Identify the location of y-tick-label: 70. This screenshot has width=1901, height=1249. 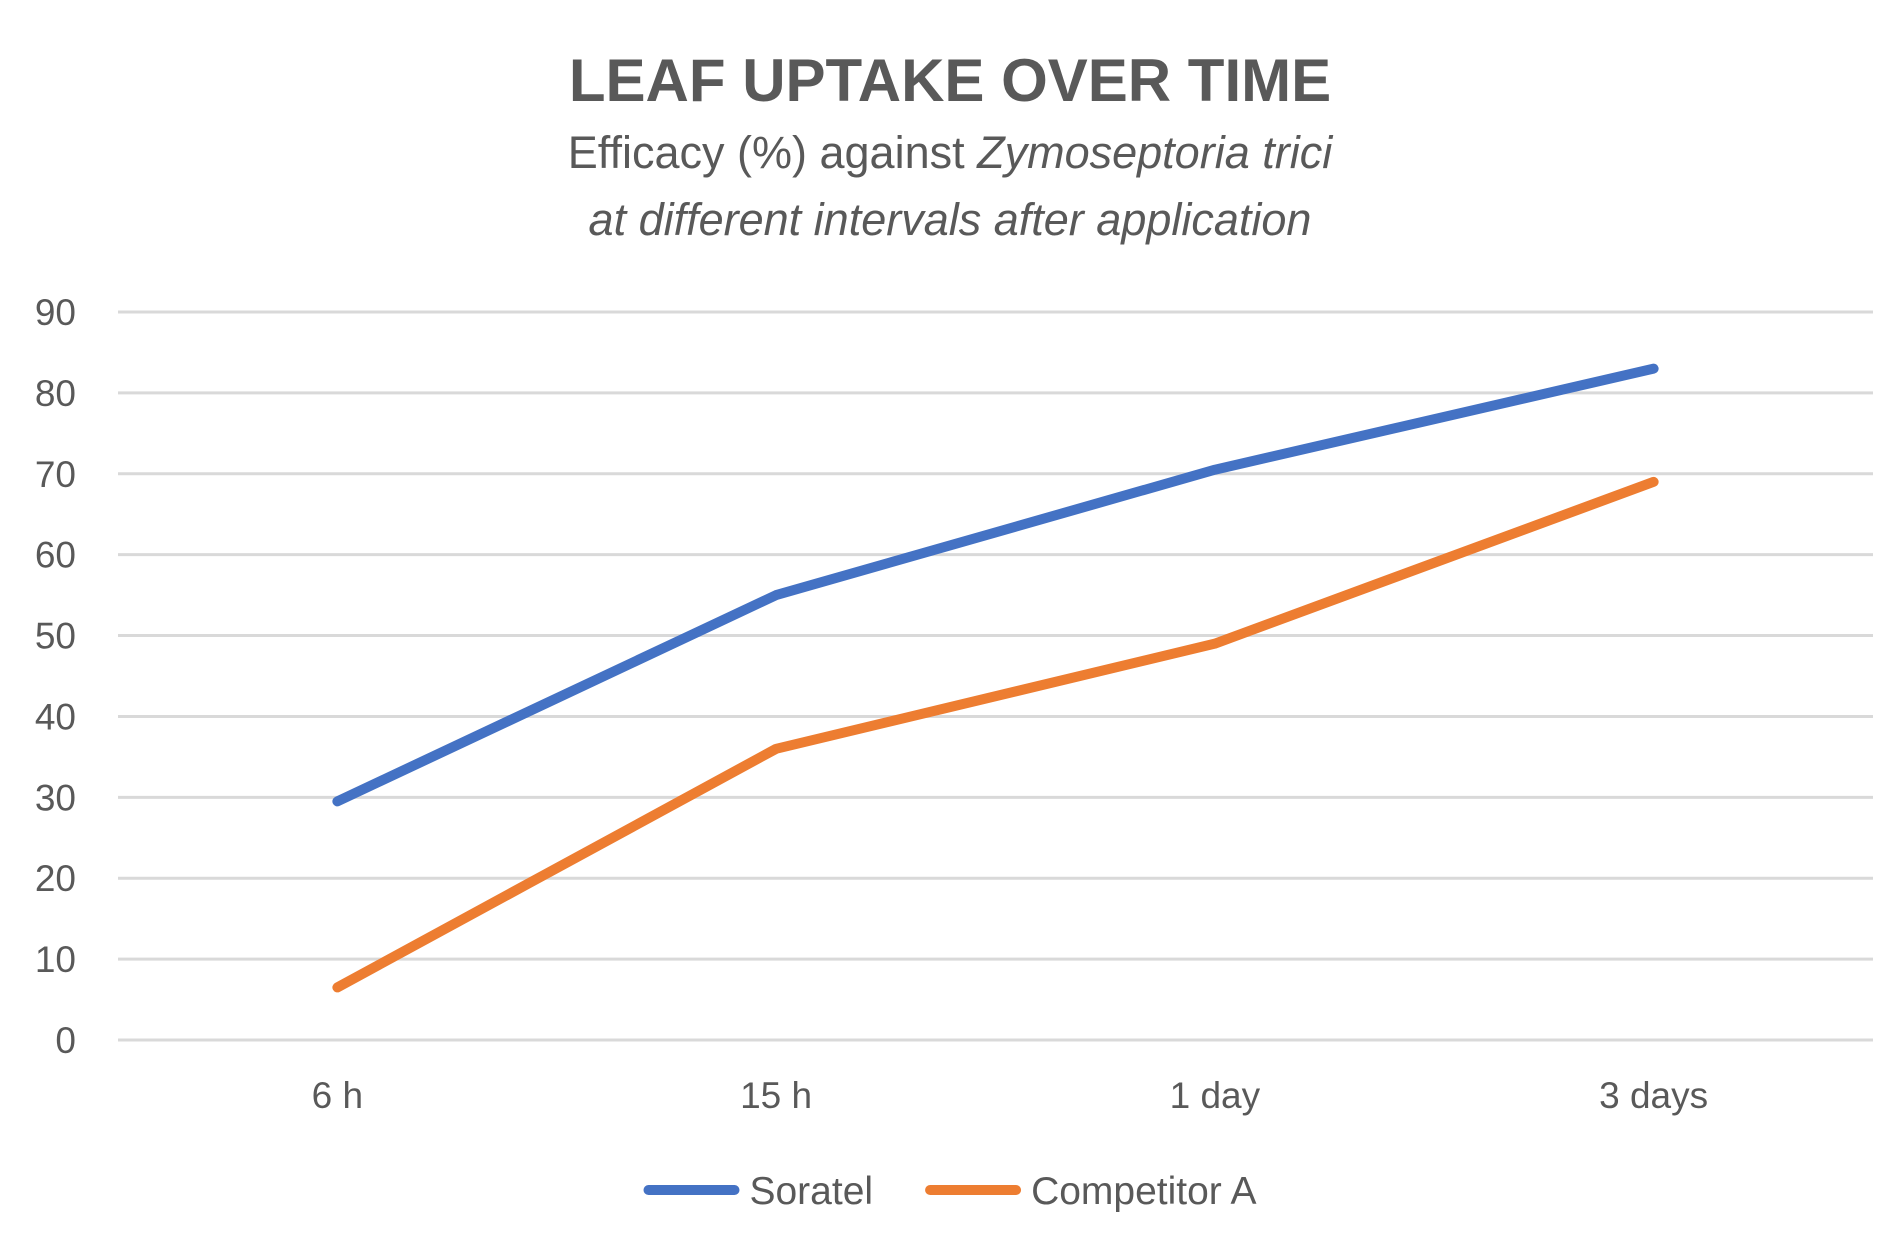
(55, 474).